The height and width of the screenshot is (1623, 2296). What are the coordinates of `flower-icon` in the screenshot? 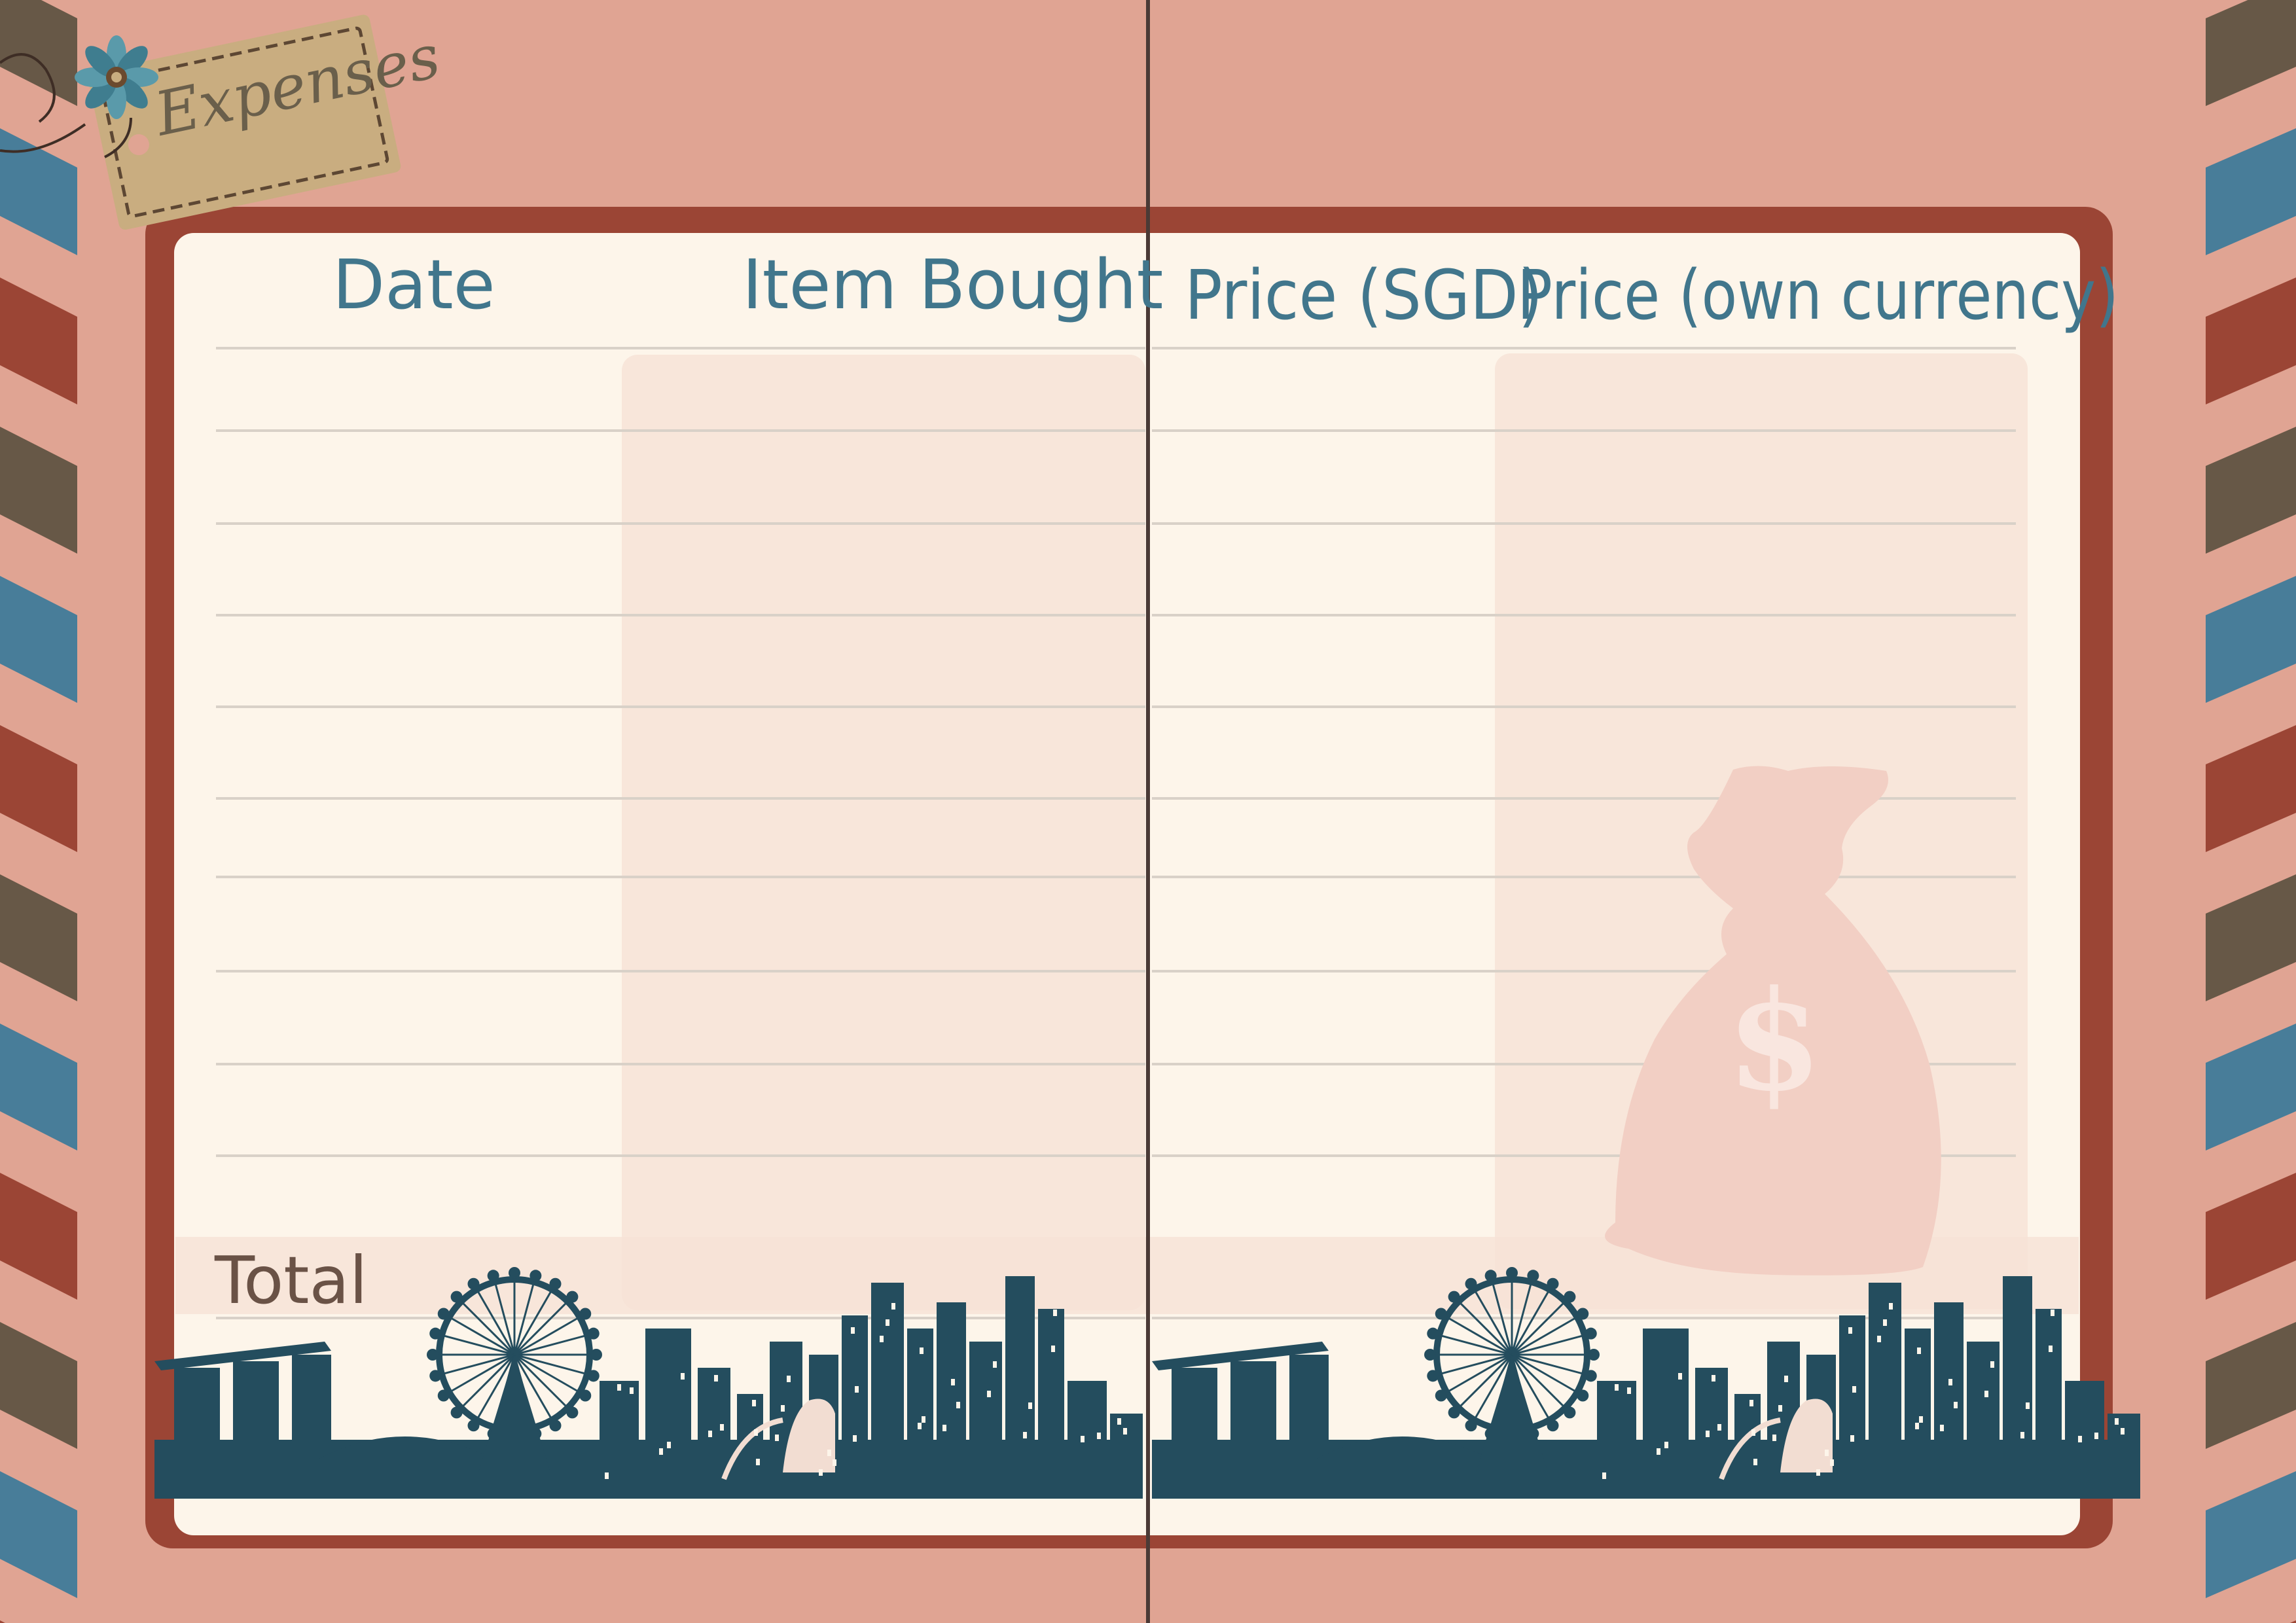 It's located at (116, 77).